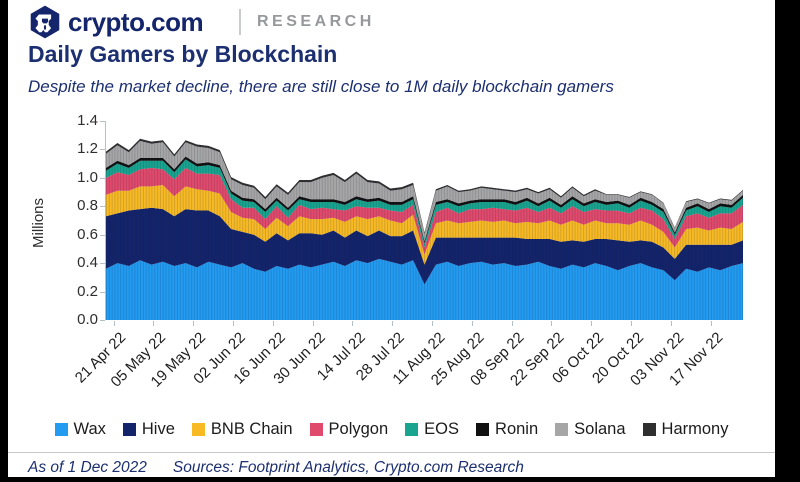 The height and width of the screenshot is (482, 800). Describe the element at coordinates (158, 429) in the screenshot. I see `legend-label: Hive` at that location.